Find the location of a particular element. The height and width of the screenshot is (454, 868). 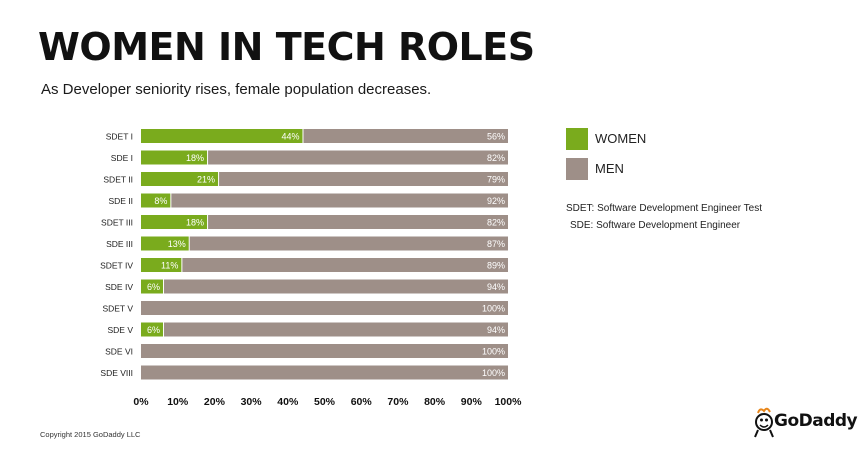

x-tick-label: 20% is located at coordinates (215, 402).